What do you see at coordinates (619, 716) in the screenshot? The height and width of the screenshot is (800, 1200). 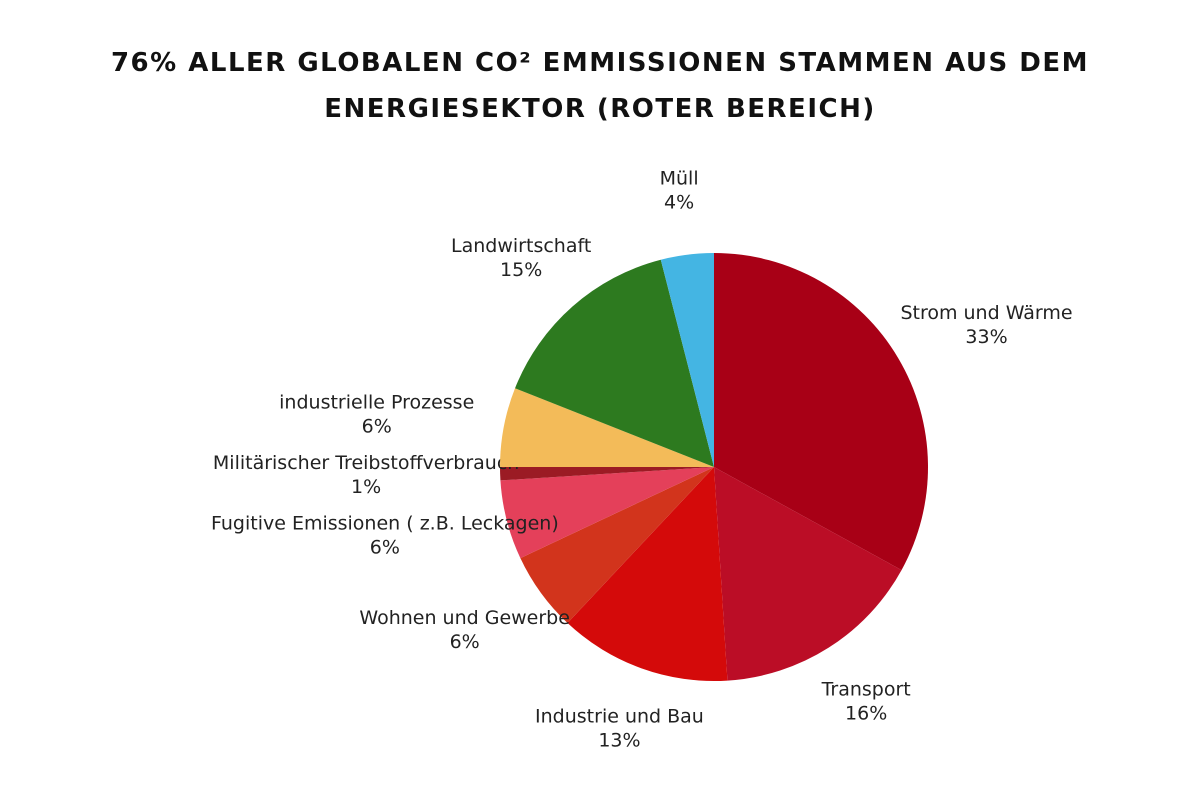 I see `slice-label: Industrie und Bau` at bounding box center [619, 716].